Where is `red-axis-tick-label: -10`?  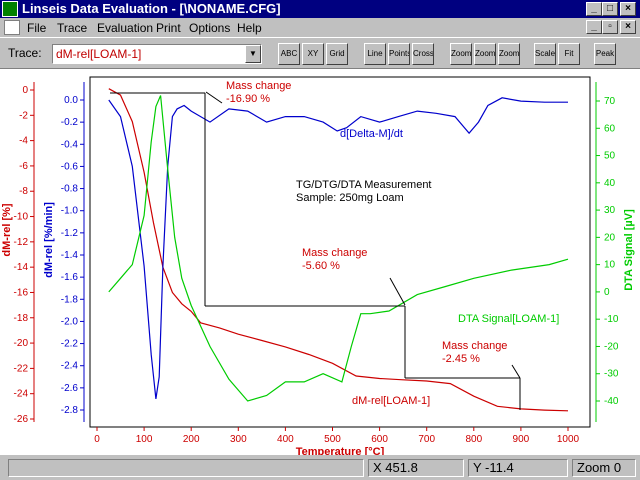 red-axis-tick-label: -10 is located at coordinates (21, 217).